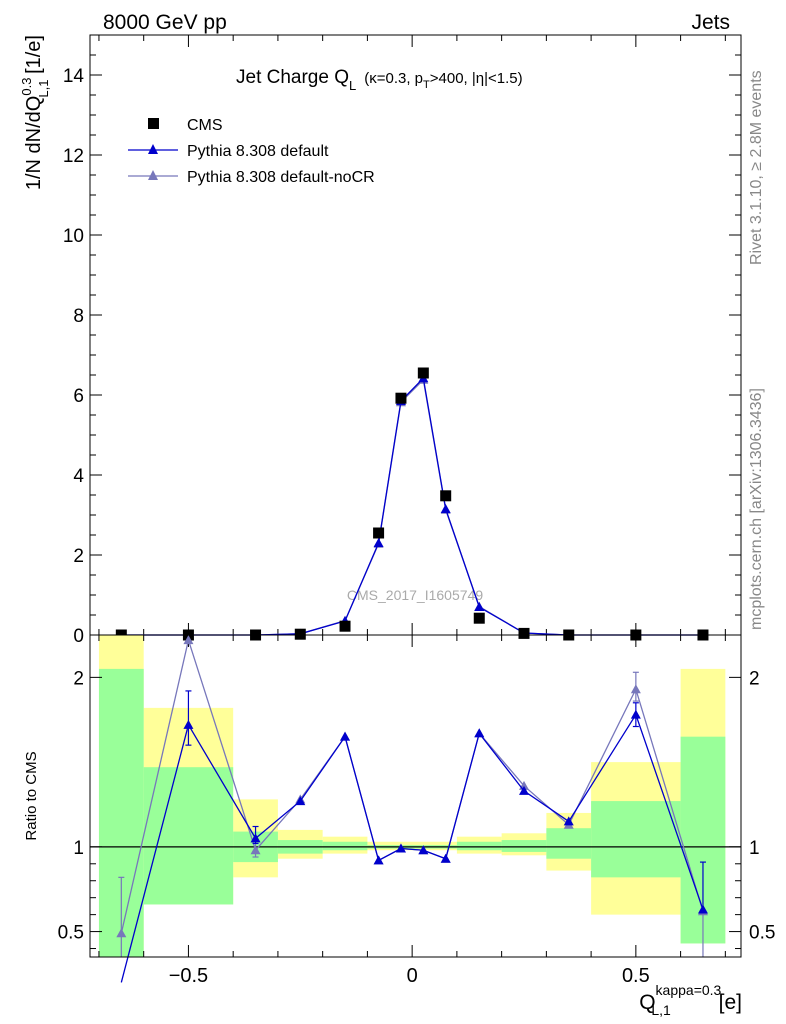 This screenshot has width=786, height=1024. I want to click on ratio-y-tick-label: 1, so click(78, 848).